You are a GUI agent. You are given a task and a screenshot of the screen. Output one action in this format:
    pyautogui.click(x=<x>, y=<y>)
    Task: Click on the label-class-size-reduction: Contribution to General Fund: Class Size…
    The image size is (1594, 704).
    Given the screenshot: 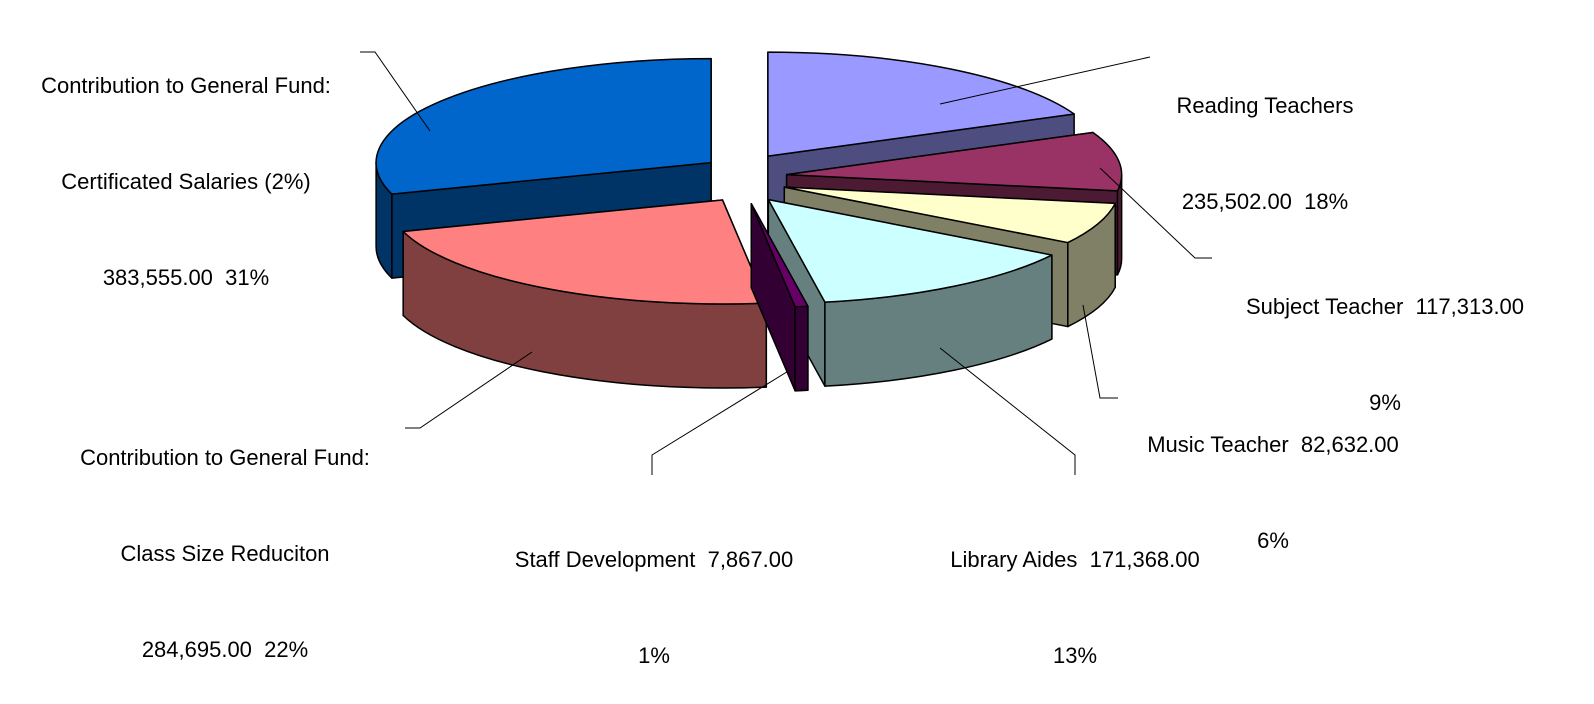 What is the action you would take?
    pyautogui.click(x=225, y=538)
    